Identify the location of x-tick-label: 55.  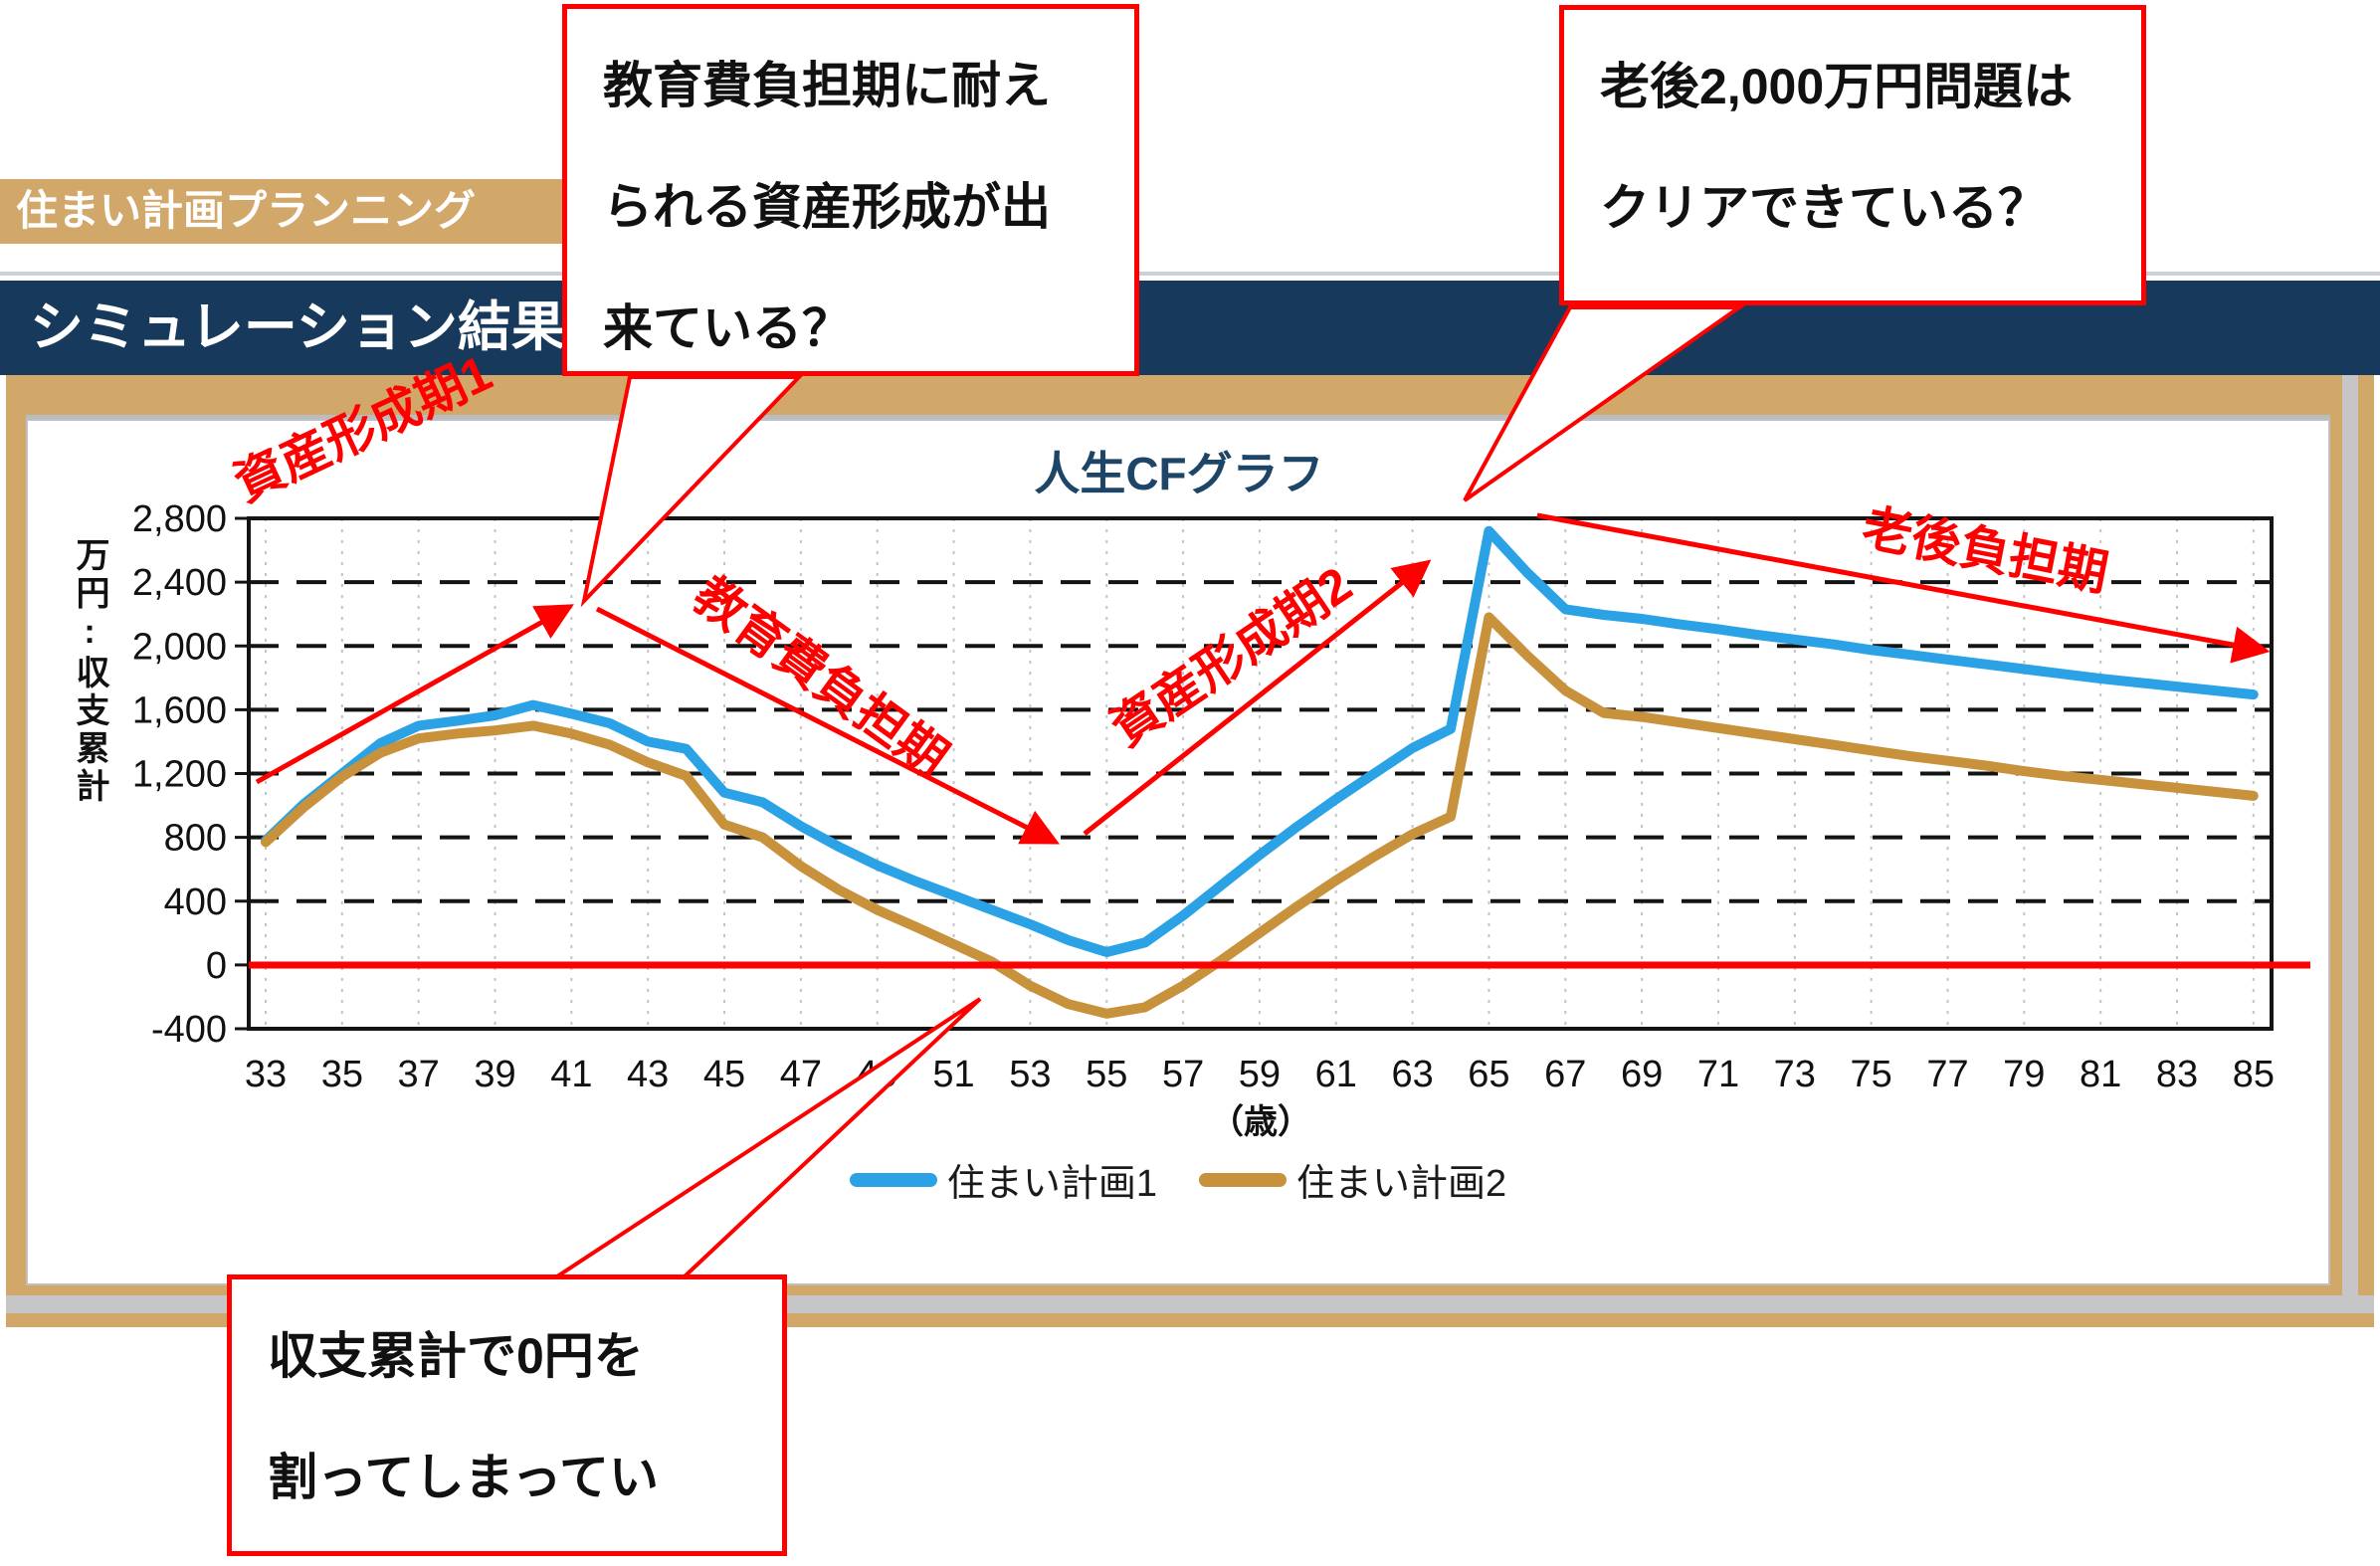
(1106, 1074).